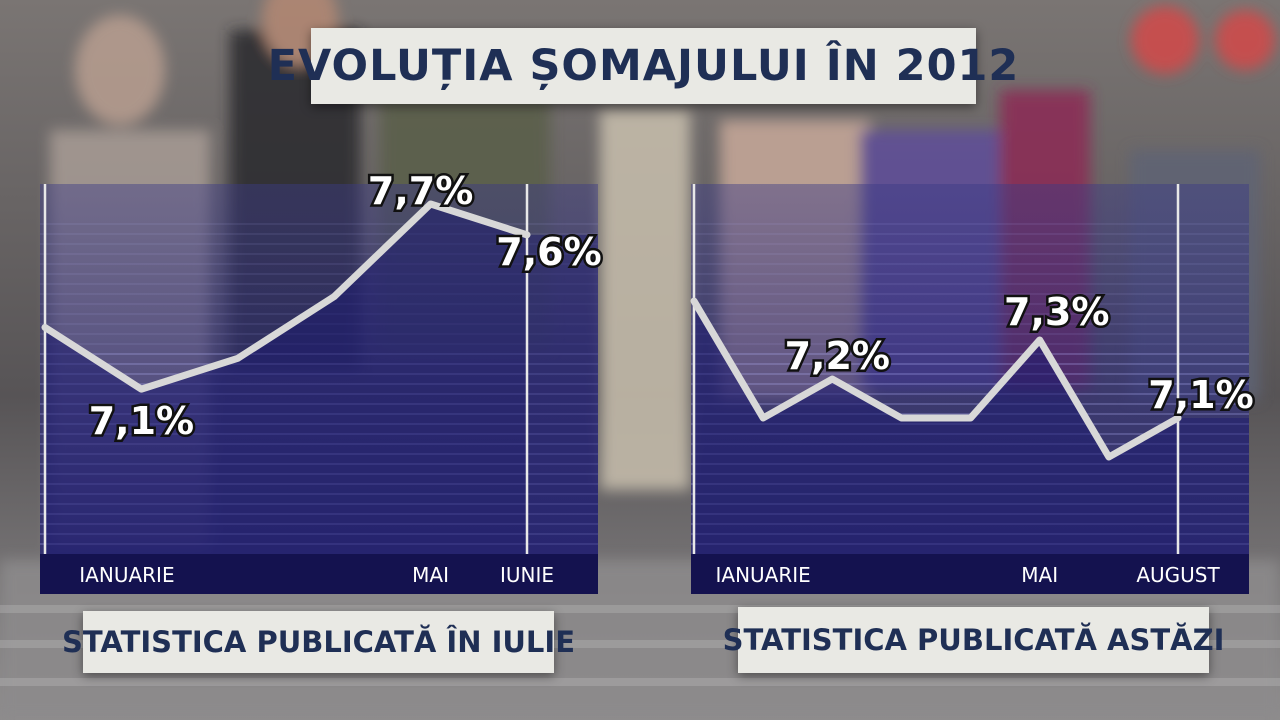 The width and height of the screenshot is (1280, 720). I want to click on caption-left: STATISTICA PUBLICATĂ ÎN IULIE, so click(318, 642).